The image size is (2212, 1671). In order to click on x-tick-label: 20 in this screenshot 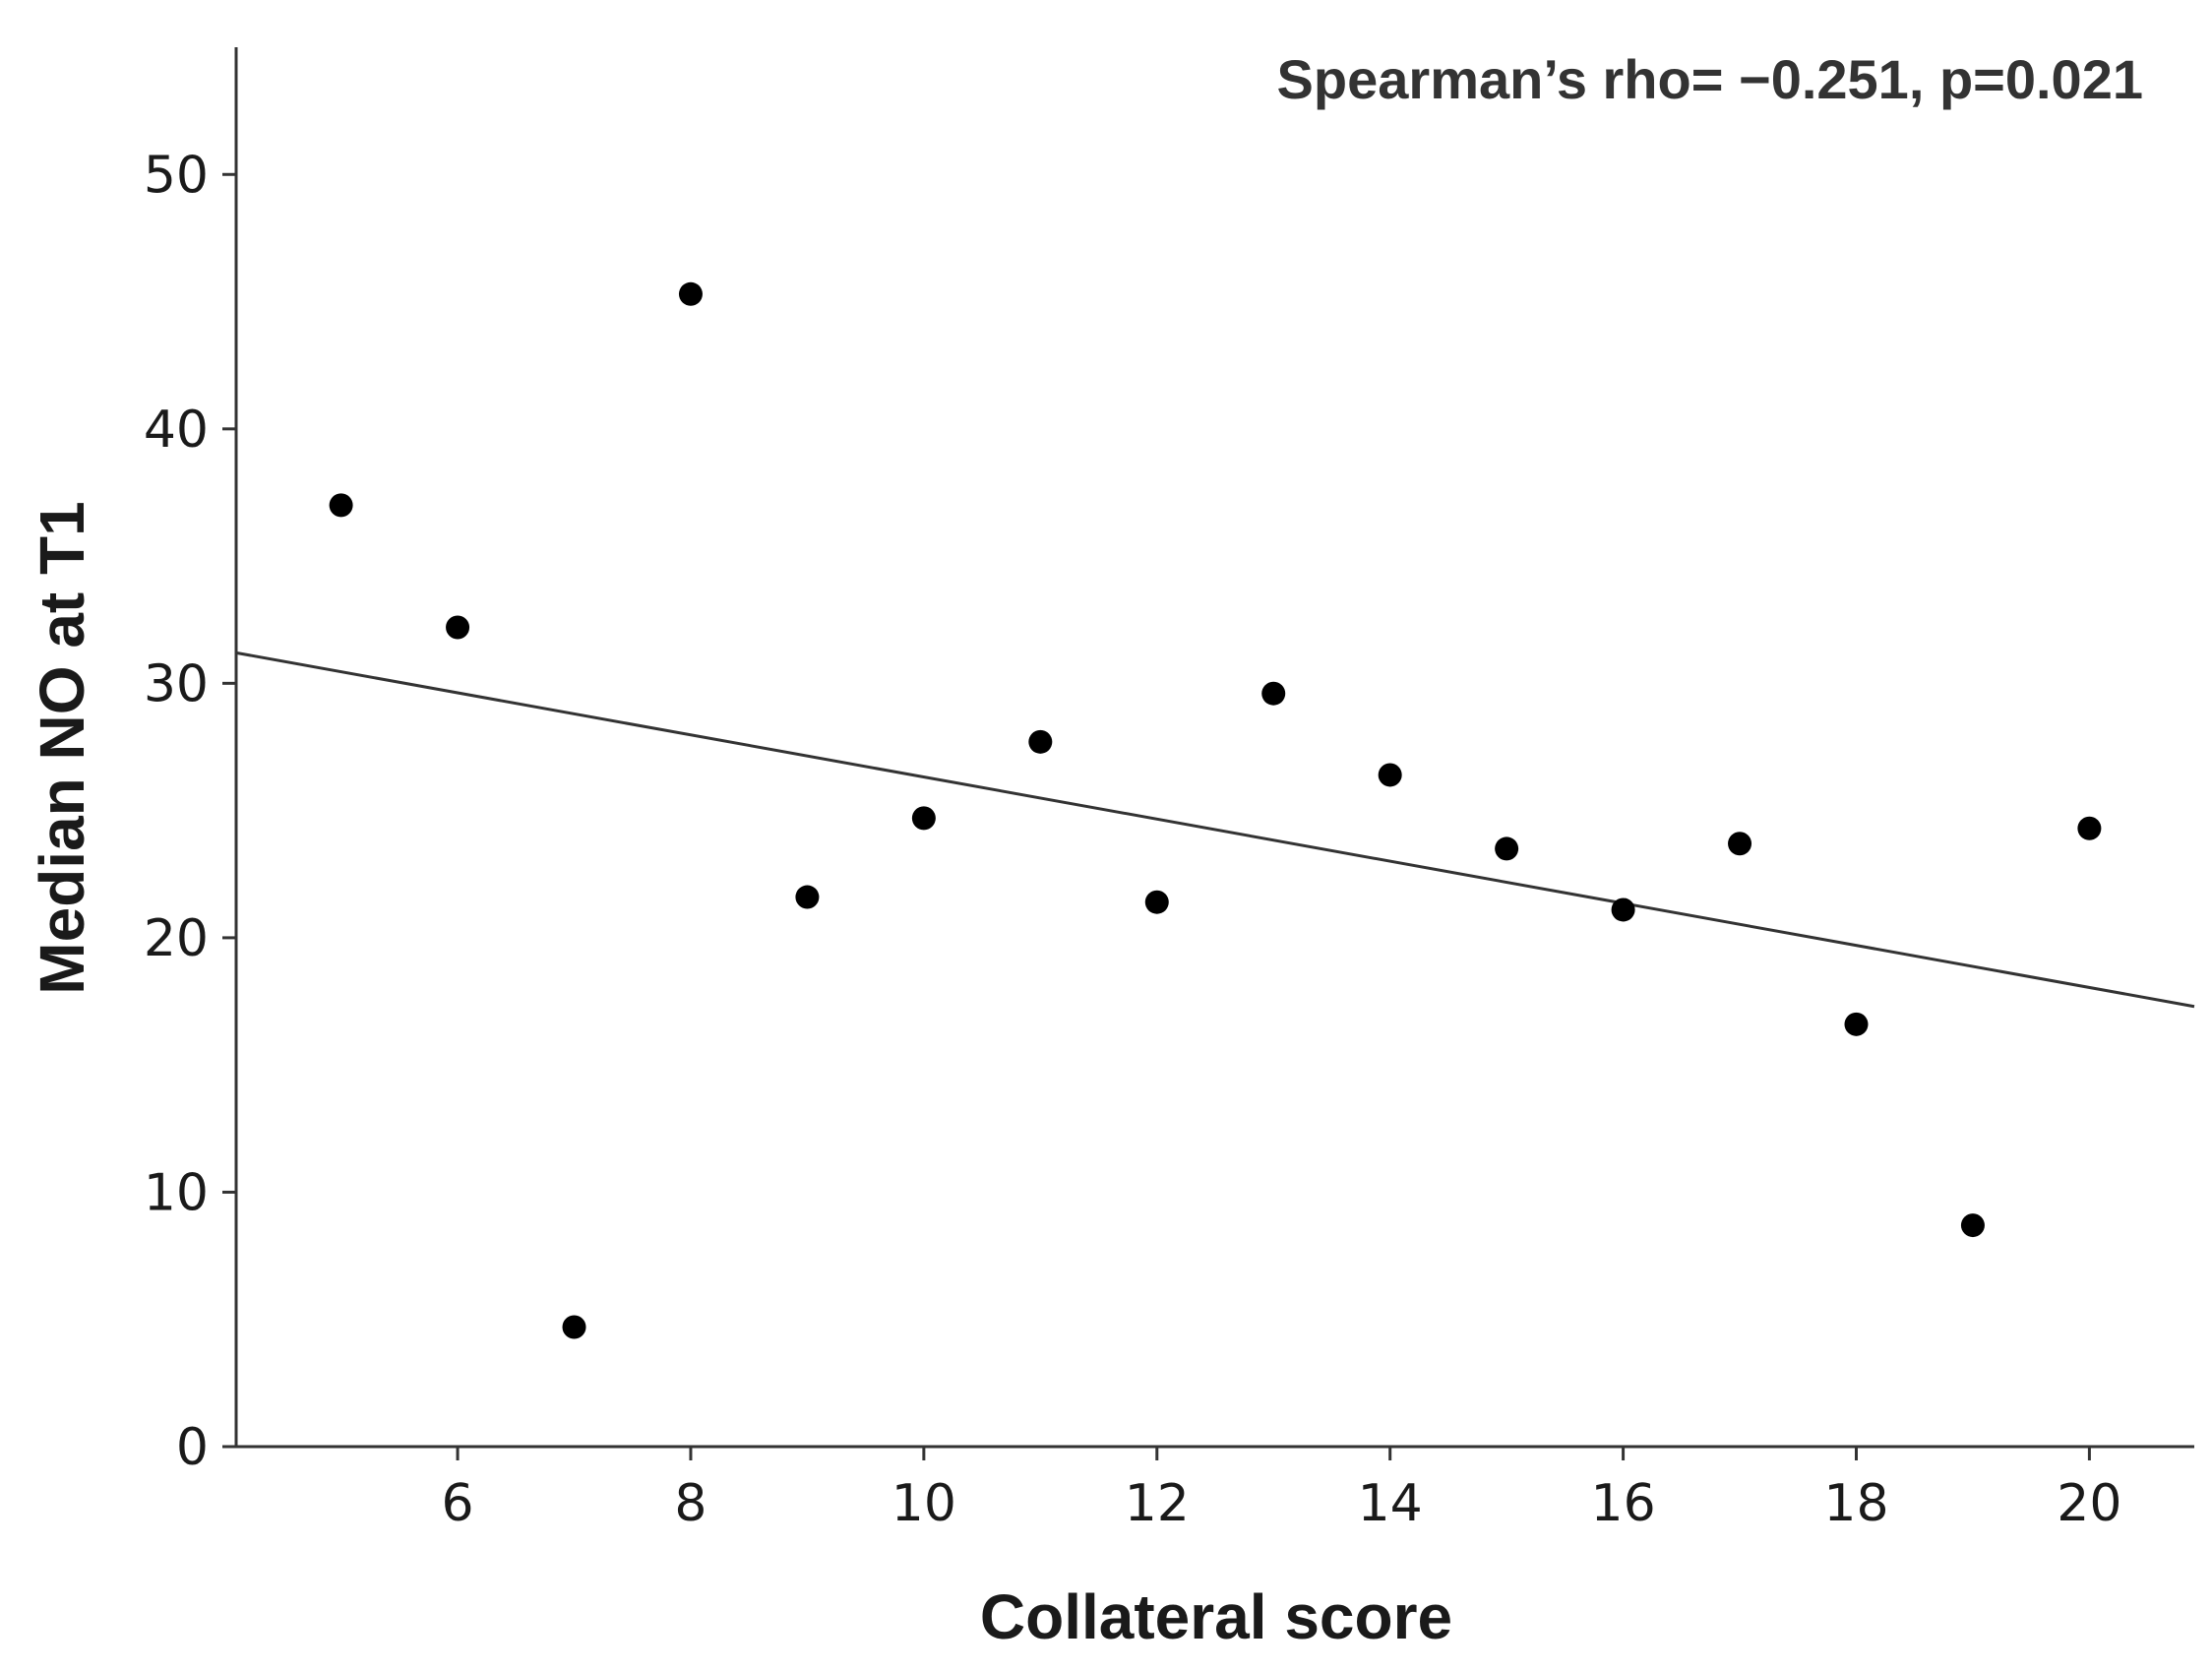, I will do `click(2089, 1503)`.